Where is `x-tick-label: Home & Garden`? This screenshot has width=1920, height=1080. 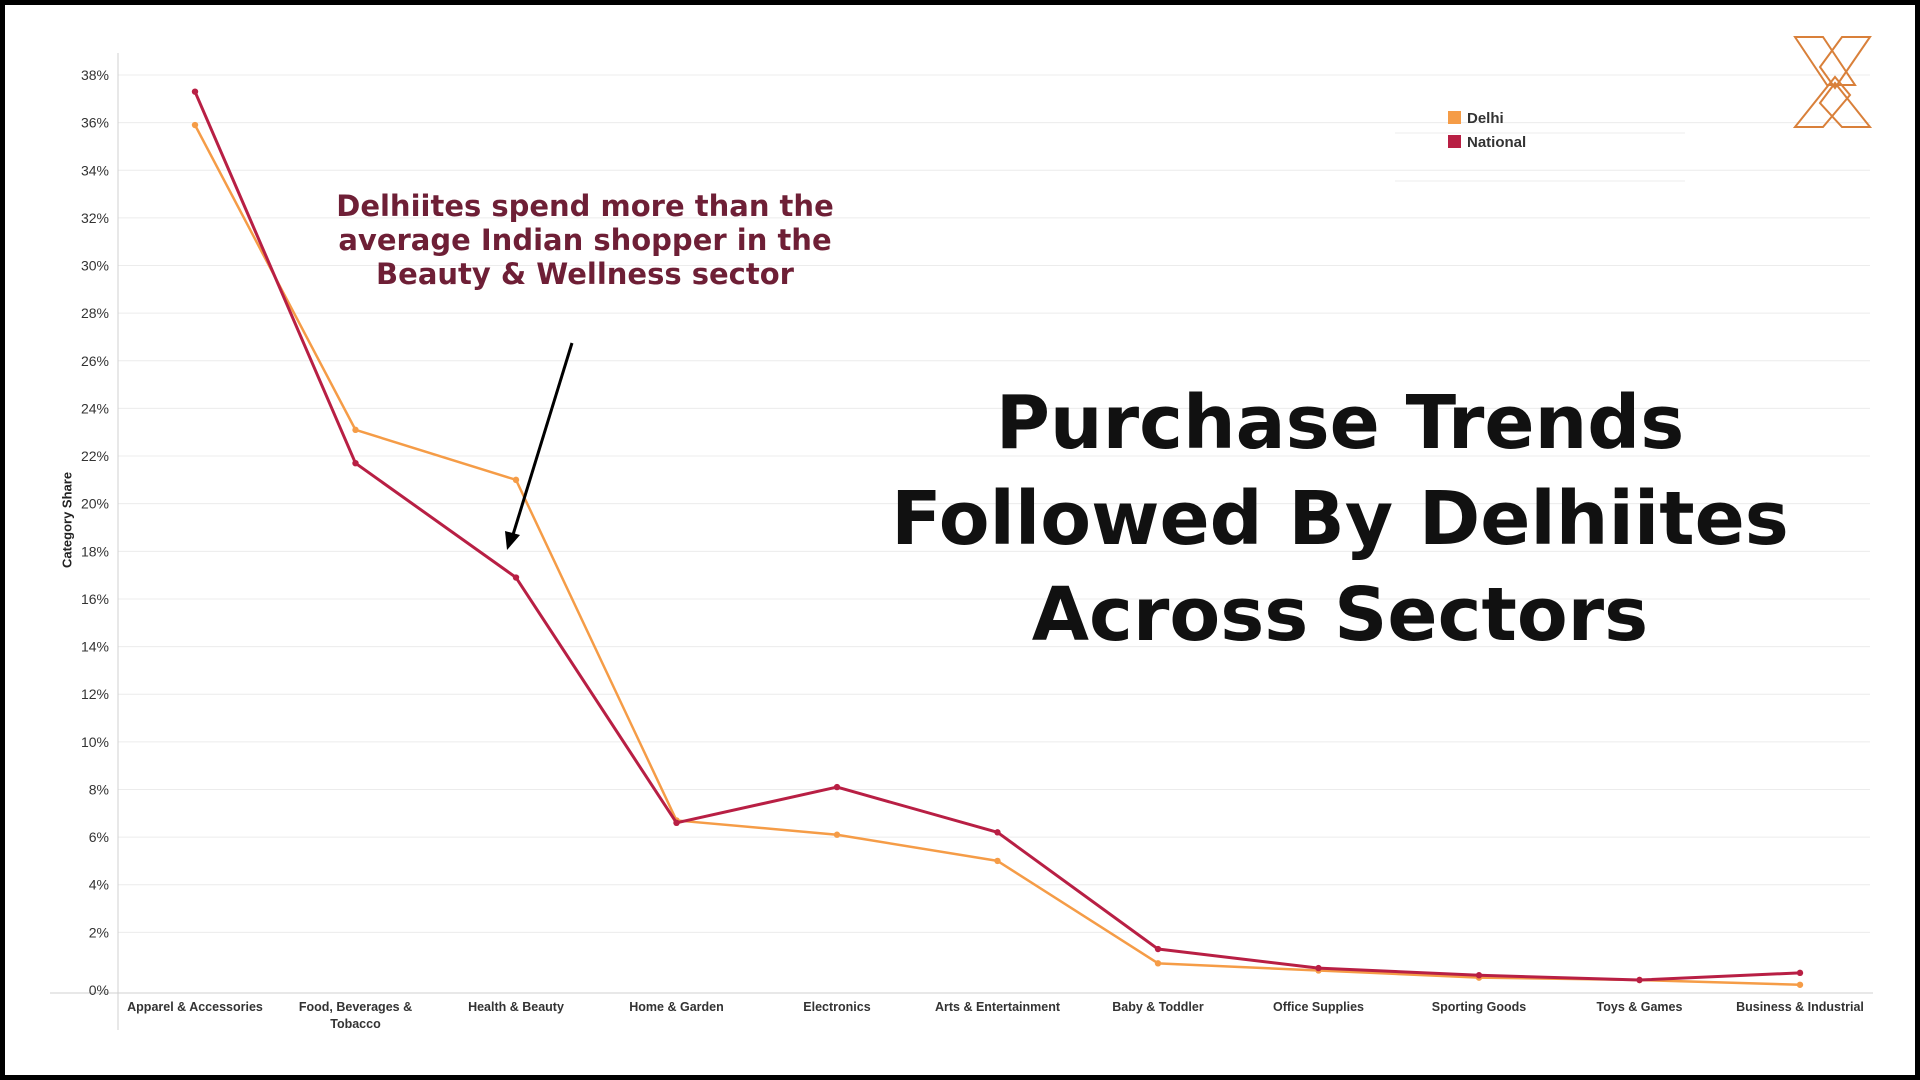 x-tick-label: Home & Garden is located at coordinates (676, 1007).